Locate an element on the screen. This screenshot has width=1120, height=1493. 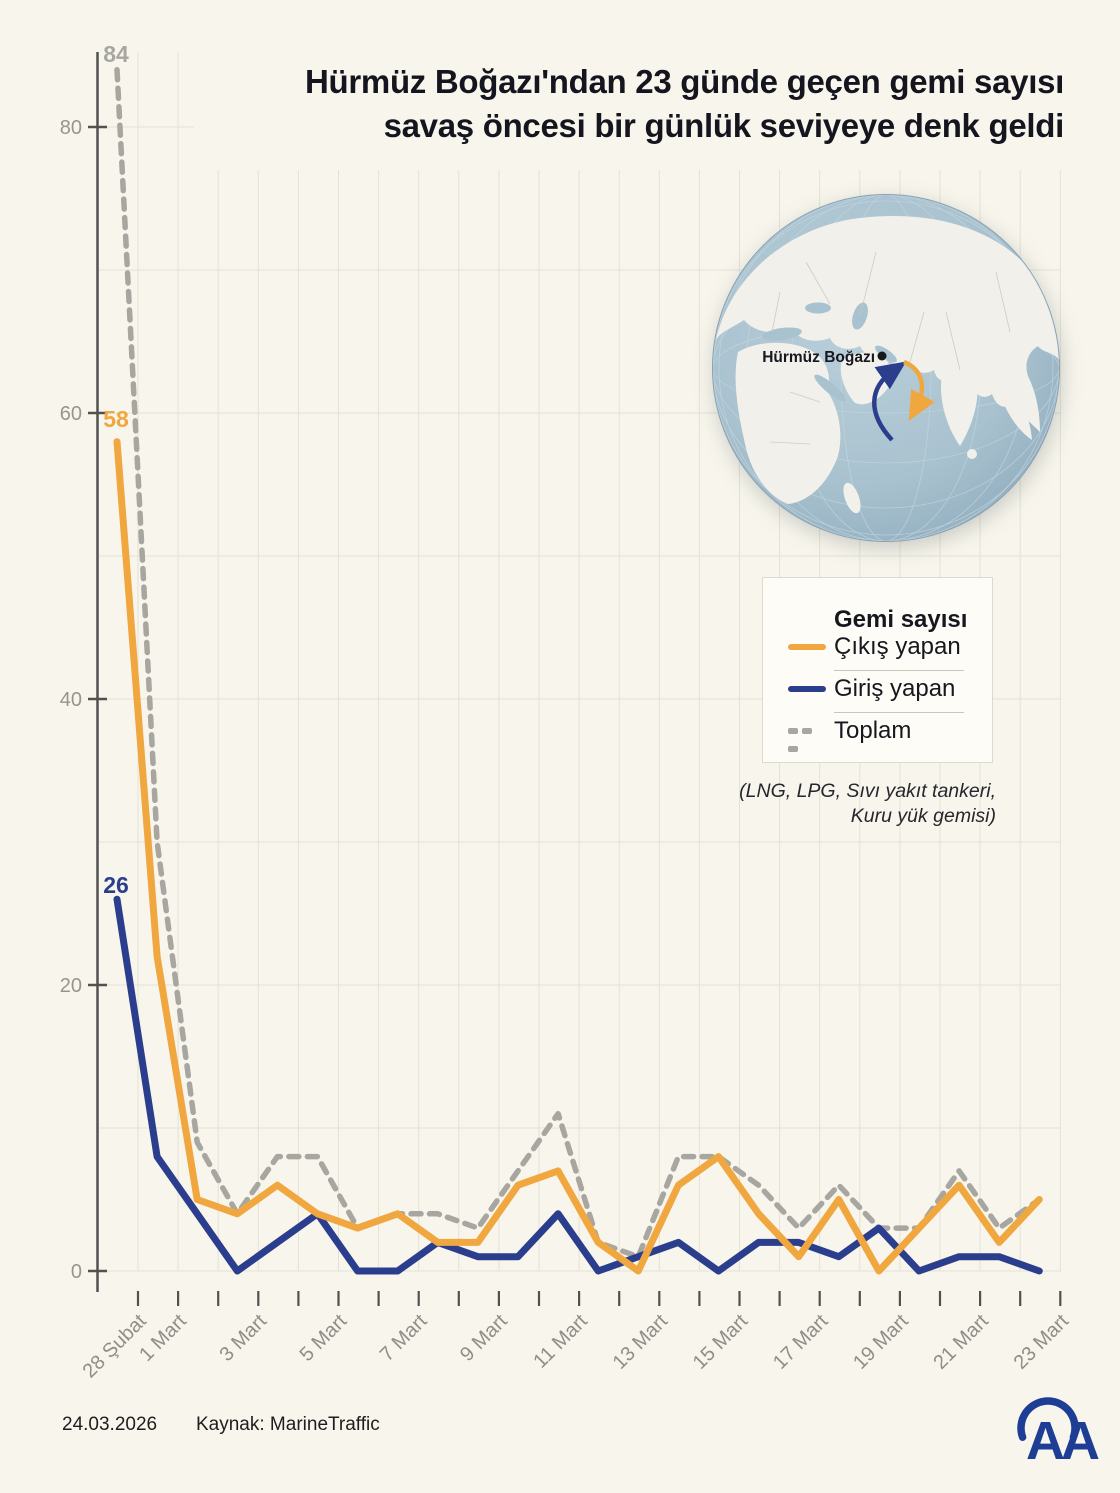
outbound-arrow is located at coordinates (919, 390).